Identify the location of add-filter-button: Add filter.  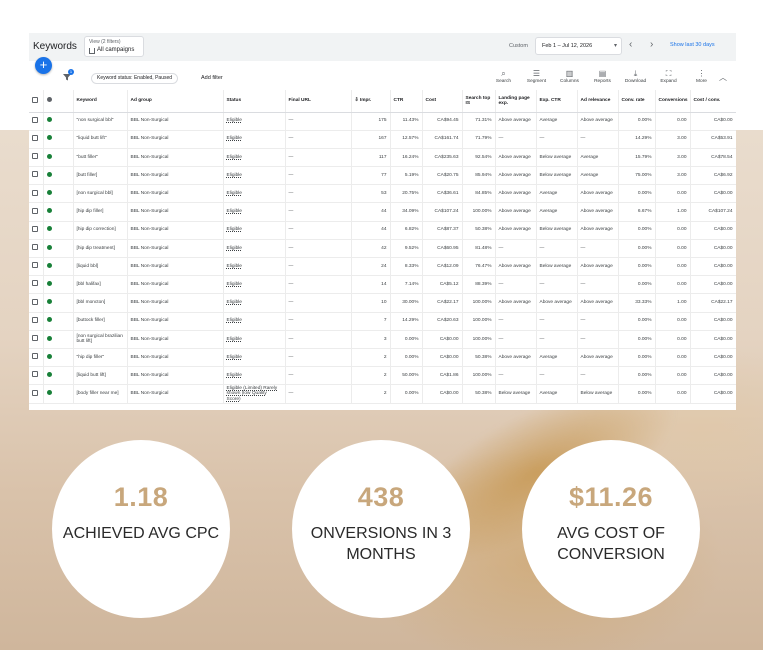
(212, 78).